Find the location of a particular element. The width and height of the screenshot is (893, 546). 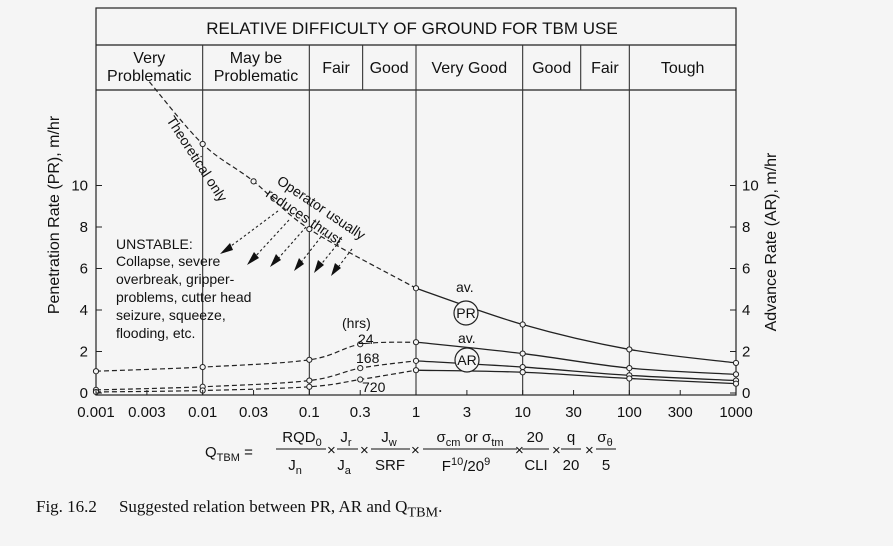

zone-label-4-line-0: Very Good is located at coordinates (469, 68).